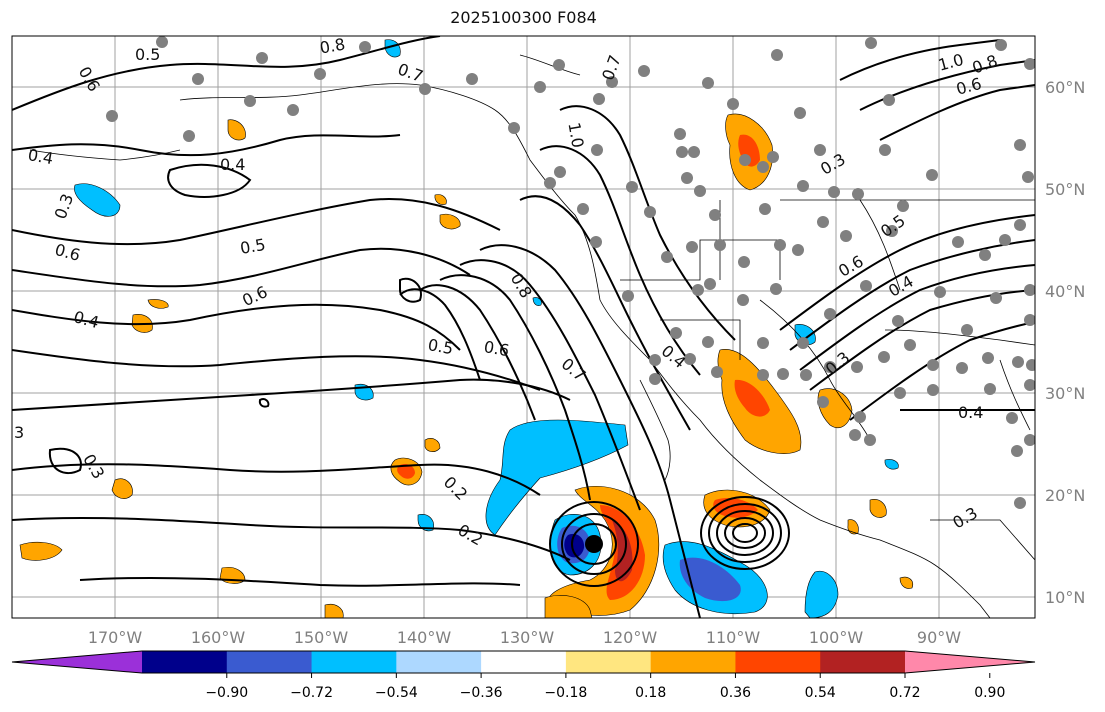 This screenshot has height=712, width=1105. What do you see at coordinates (19, 432) in the screenshot?
I see `contour-label: 3` at bounding box center [19, 432].